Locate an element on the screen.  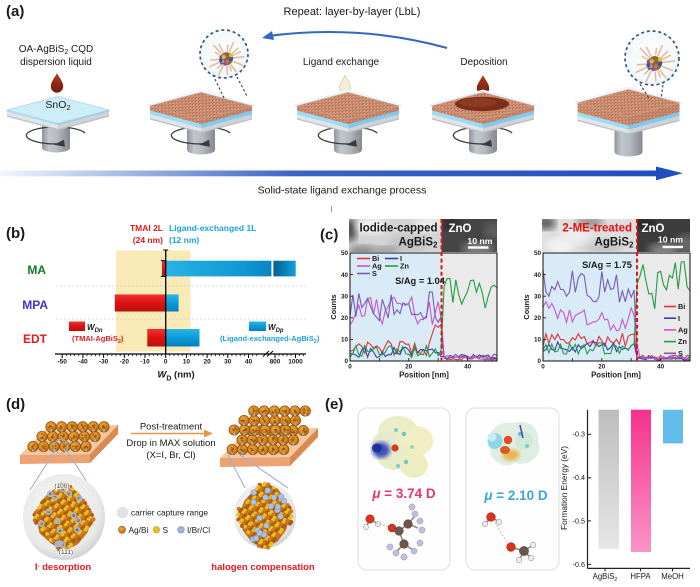
svg-text: MeOH is located at coordinates (672, 576).